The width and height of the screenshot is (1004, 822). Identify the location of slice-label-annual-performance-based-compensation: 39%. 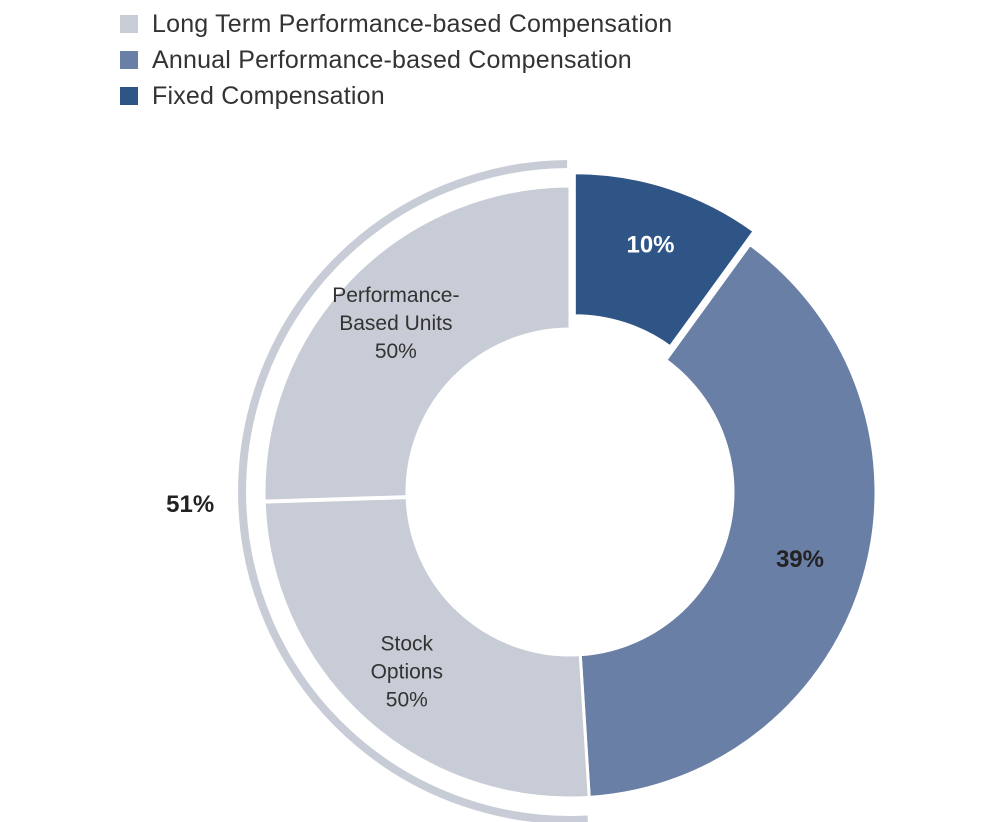
(800, 559).